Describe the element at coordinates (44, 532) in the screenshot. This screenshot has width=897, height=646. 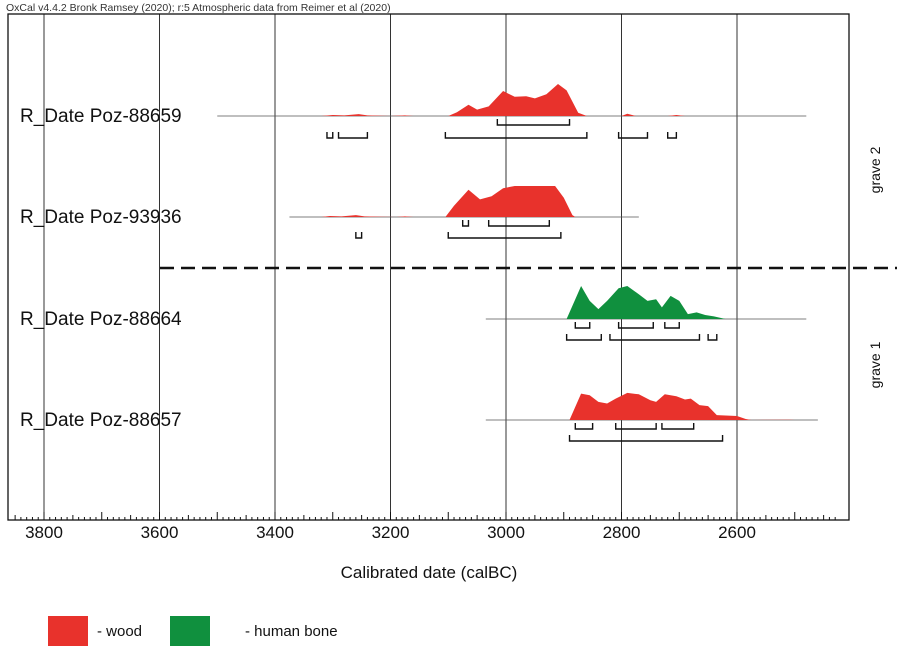
I see `tick-label-3800: 3800` at that location.